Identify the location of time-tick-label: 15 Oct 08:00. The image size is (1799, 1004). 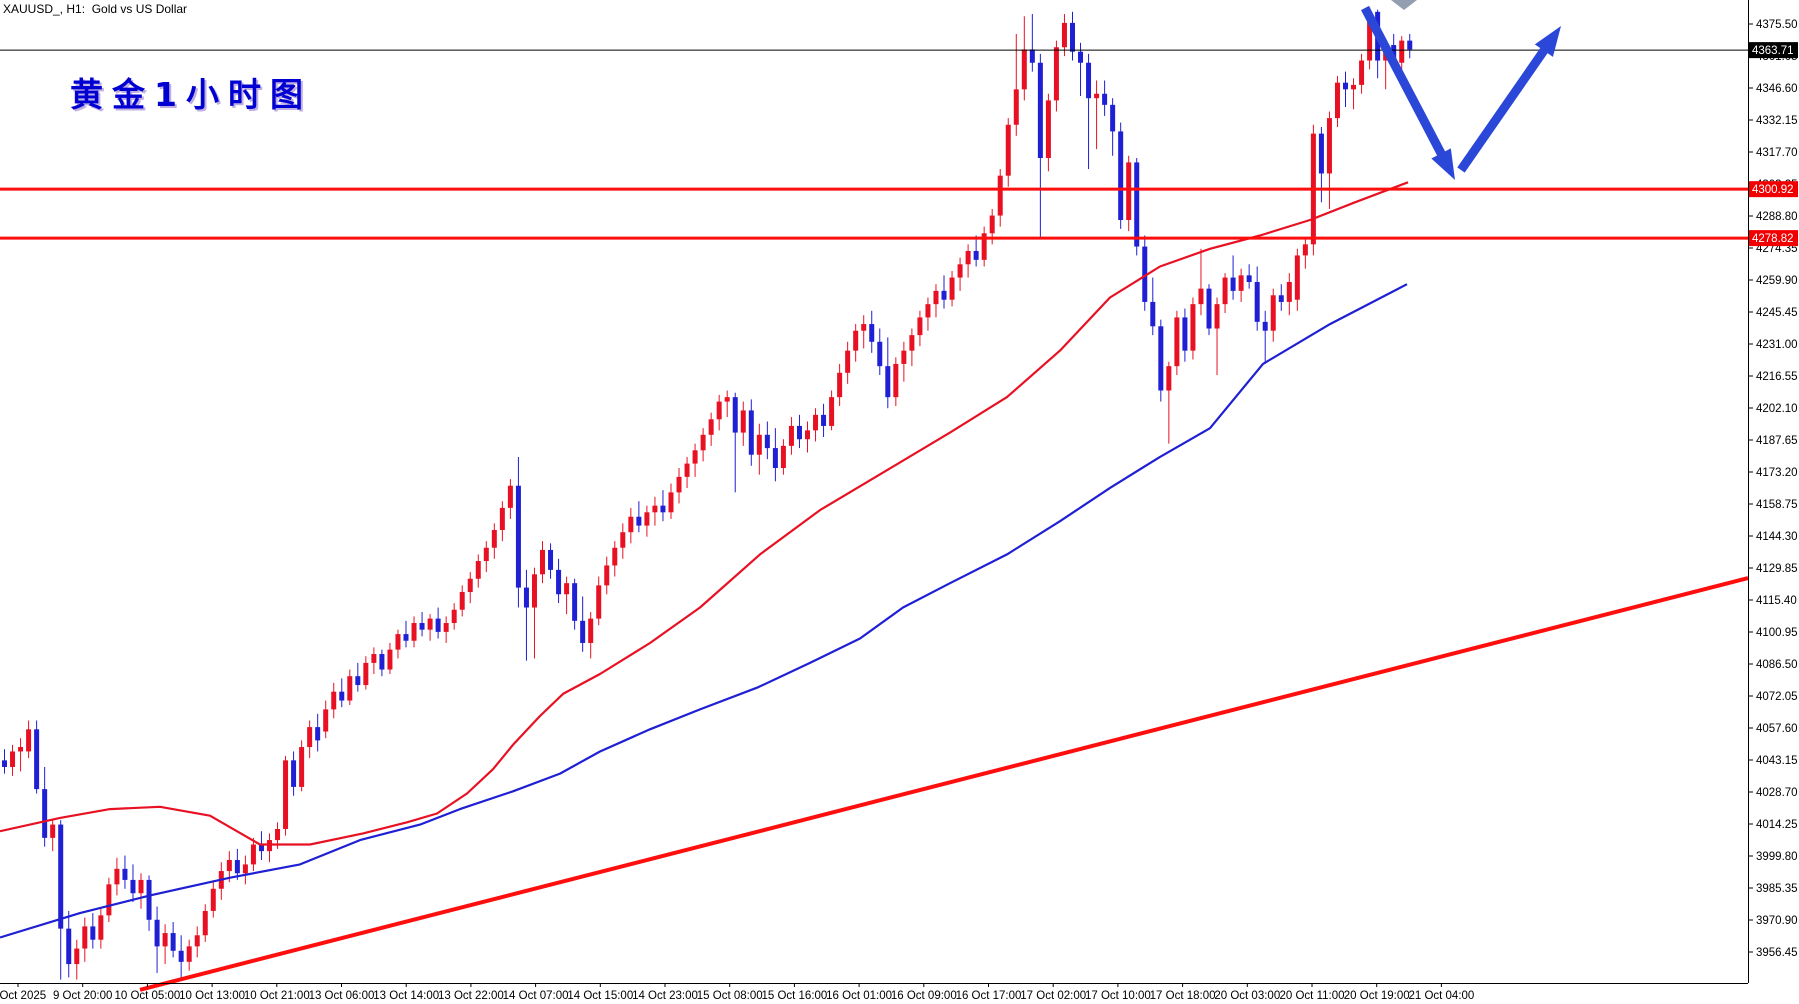
(730, 996).